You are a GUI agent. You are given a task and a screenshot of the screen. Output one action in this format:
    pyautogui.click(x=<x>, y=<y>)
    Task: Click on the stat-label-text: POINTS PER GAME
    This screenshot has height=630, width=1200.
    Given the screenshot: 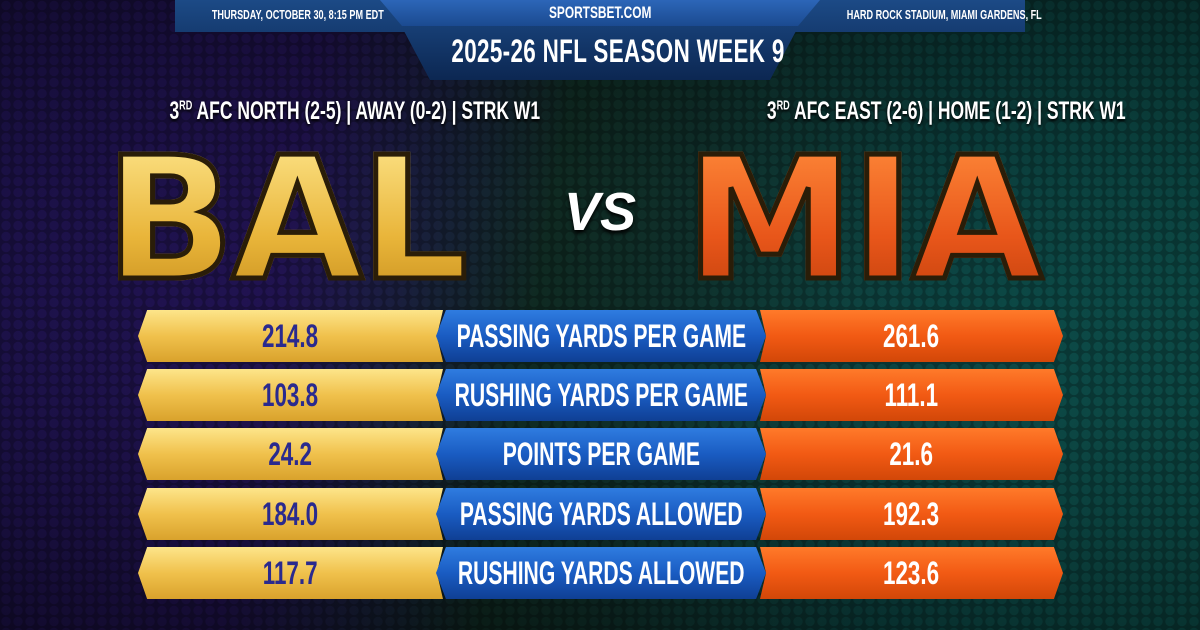 What is the action you would take?
    pyautogui.click(x=601, y=454)
    